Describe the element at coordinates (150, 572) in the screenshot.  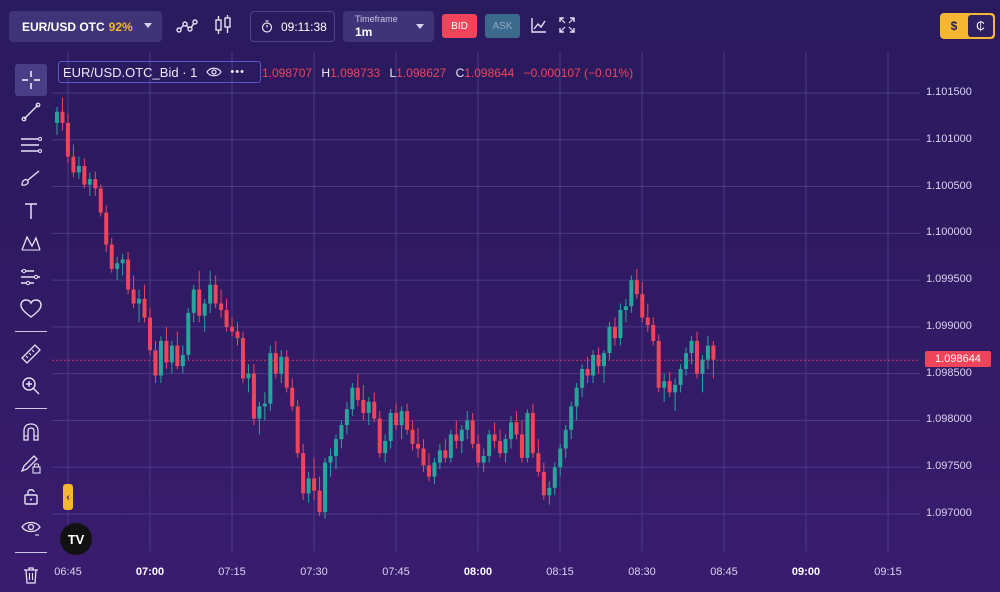
I see `time-tick-label: 07:00` at that location.